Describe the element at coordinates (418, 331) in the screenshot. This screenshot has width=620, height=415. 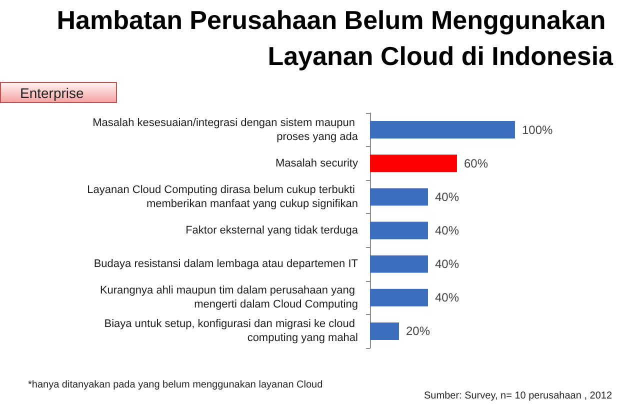
I see `data-label: 20%` at that location.